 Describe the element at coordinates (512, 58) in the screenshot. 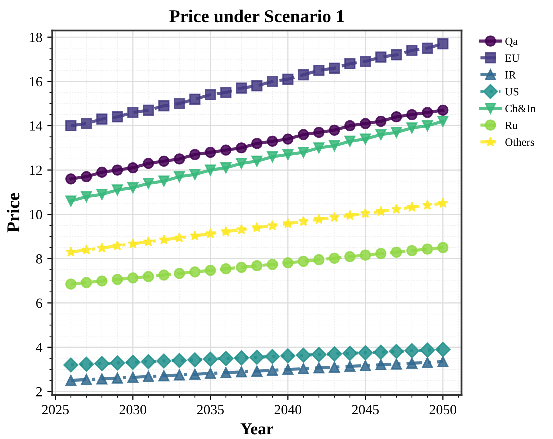

I see `legend-label: EU` at that location.